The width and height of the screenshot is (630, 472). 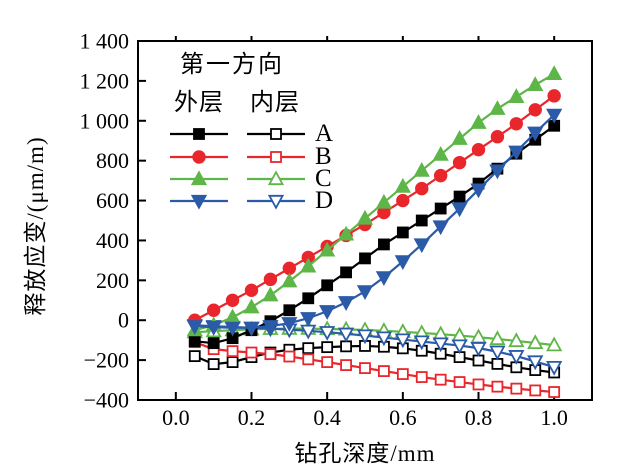 I want to click on svg-text: 0.6, so click(x=403, y=417).